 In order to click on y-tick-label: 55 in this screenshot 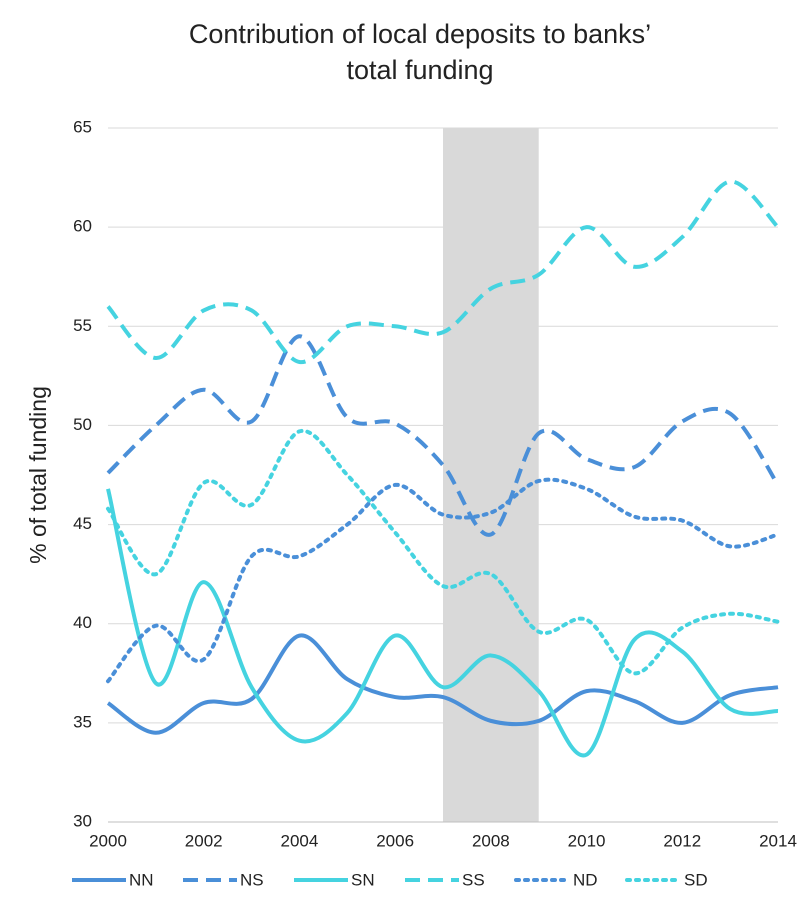, I will do `click(82, 325)`.